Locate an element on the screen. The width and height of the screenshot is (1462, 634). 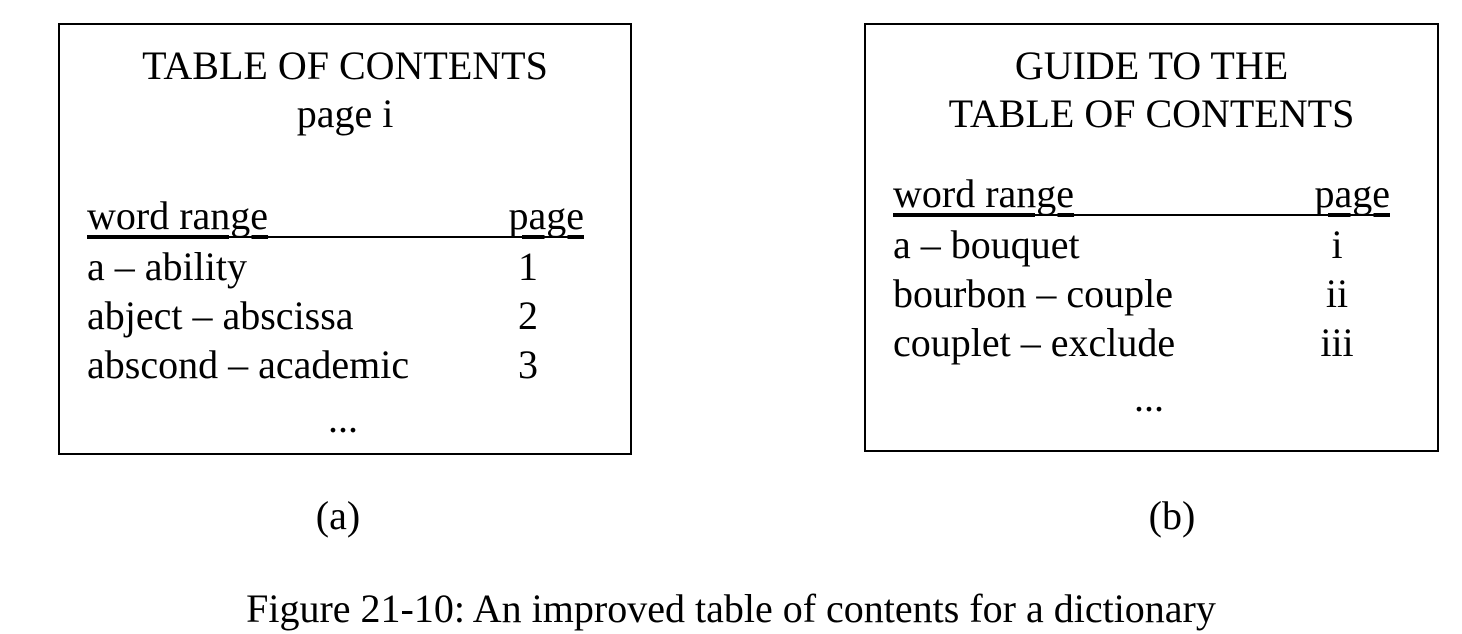
panel-a-header-page: page is located at coordinates (546, 215).